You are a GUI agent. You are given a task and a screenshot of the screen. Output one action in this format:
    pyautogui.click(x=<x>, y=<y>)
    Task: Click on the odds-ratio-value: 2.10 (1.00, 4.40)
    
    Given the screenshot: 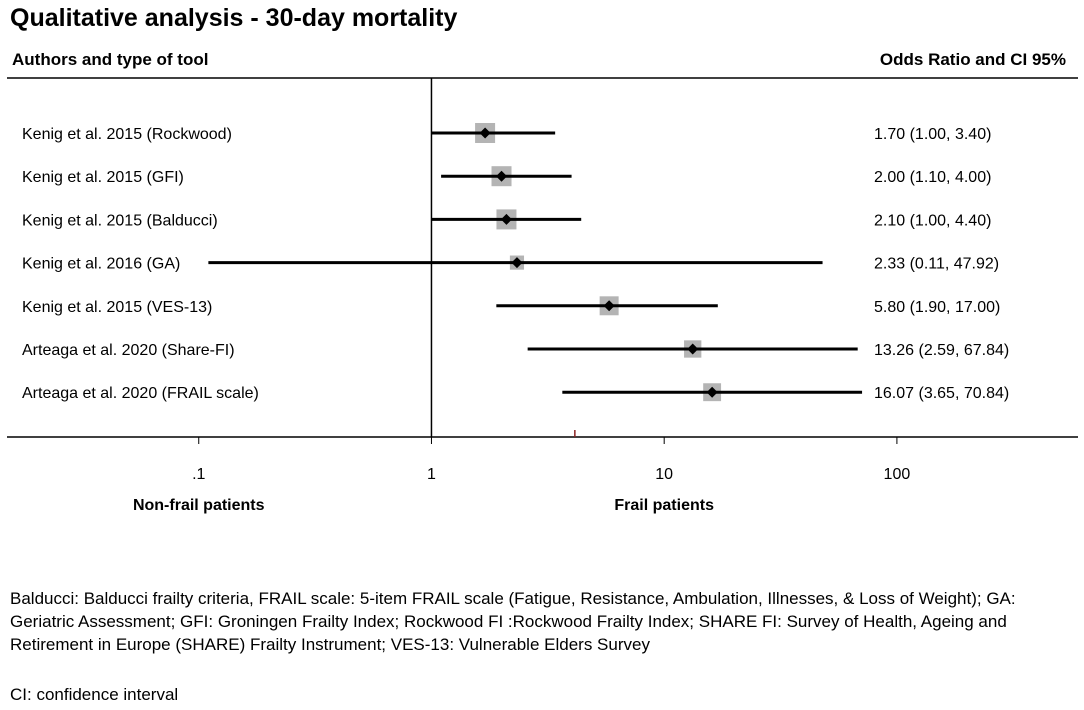 What is the action you would take?
    pyautogui.click(x=932, y=220)
    